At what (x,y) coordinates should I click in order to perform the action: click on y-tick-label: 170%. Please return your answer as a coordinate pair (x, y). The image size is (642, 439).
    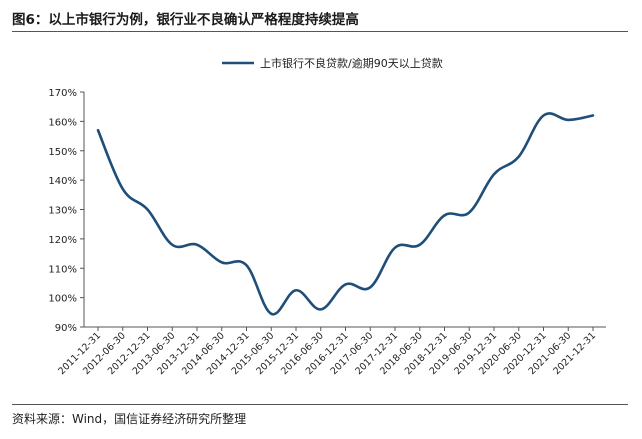
    Looking at the image, I should click on (62, 93).